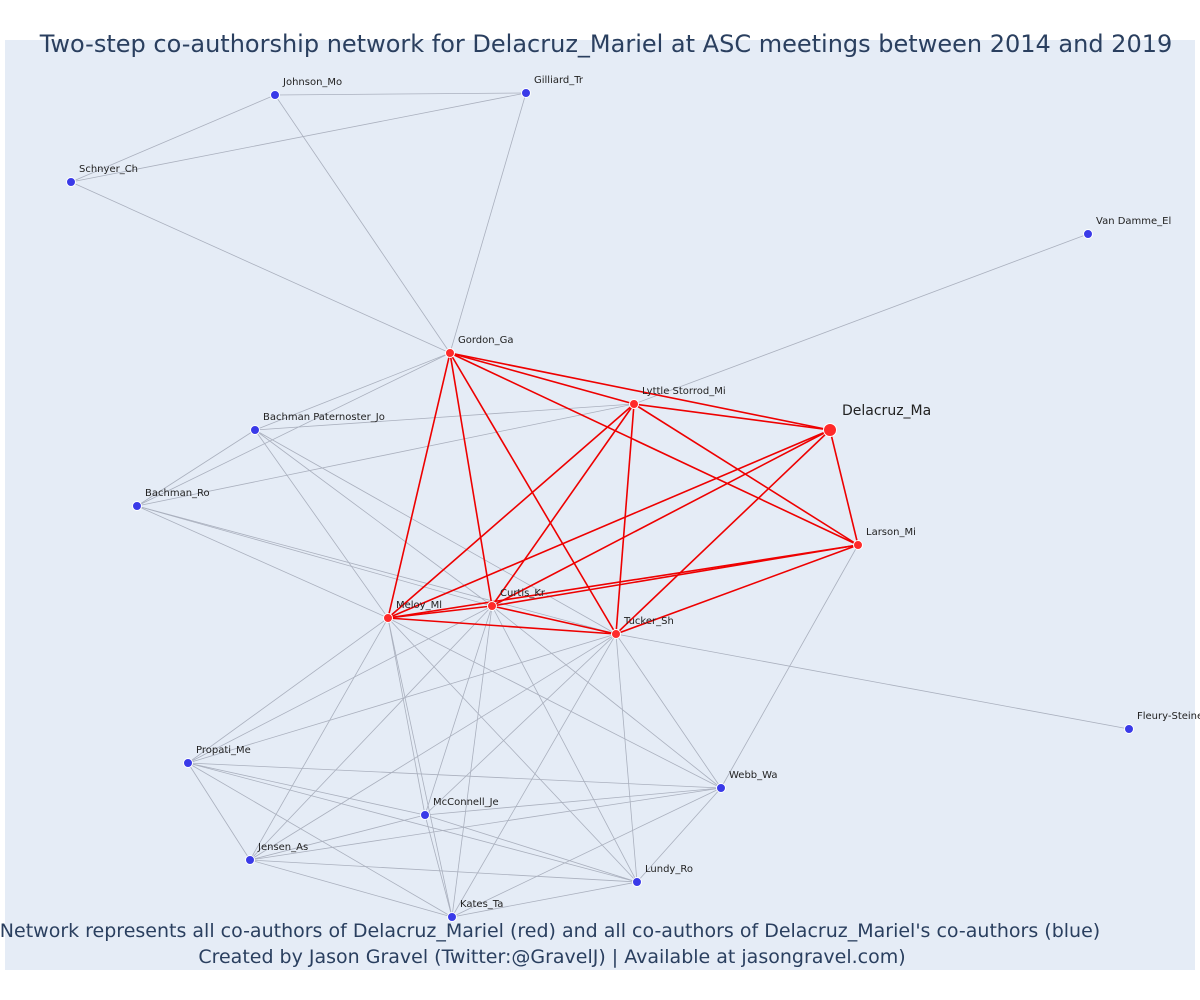 The image size is (1200, 1000). Describe the element at coordinates (637, 882) in the screenshot. I see `node-lundy-ro` at that location.